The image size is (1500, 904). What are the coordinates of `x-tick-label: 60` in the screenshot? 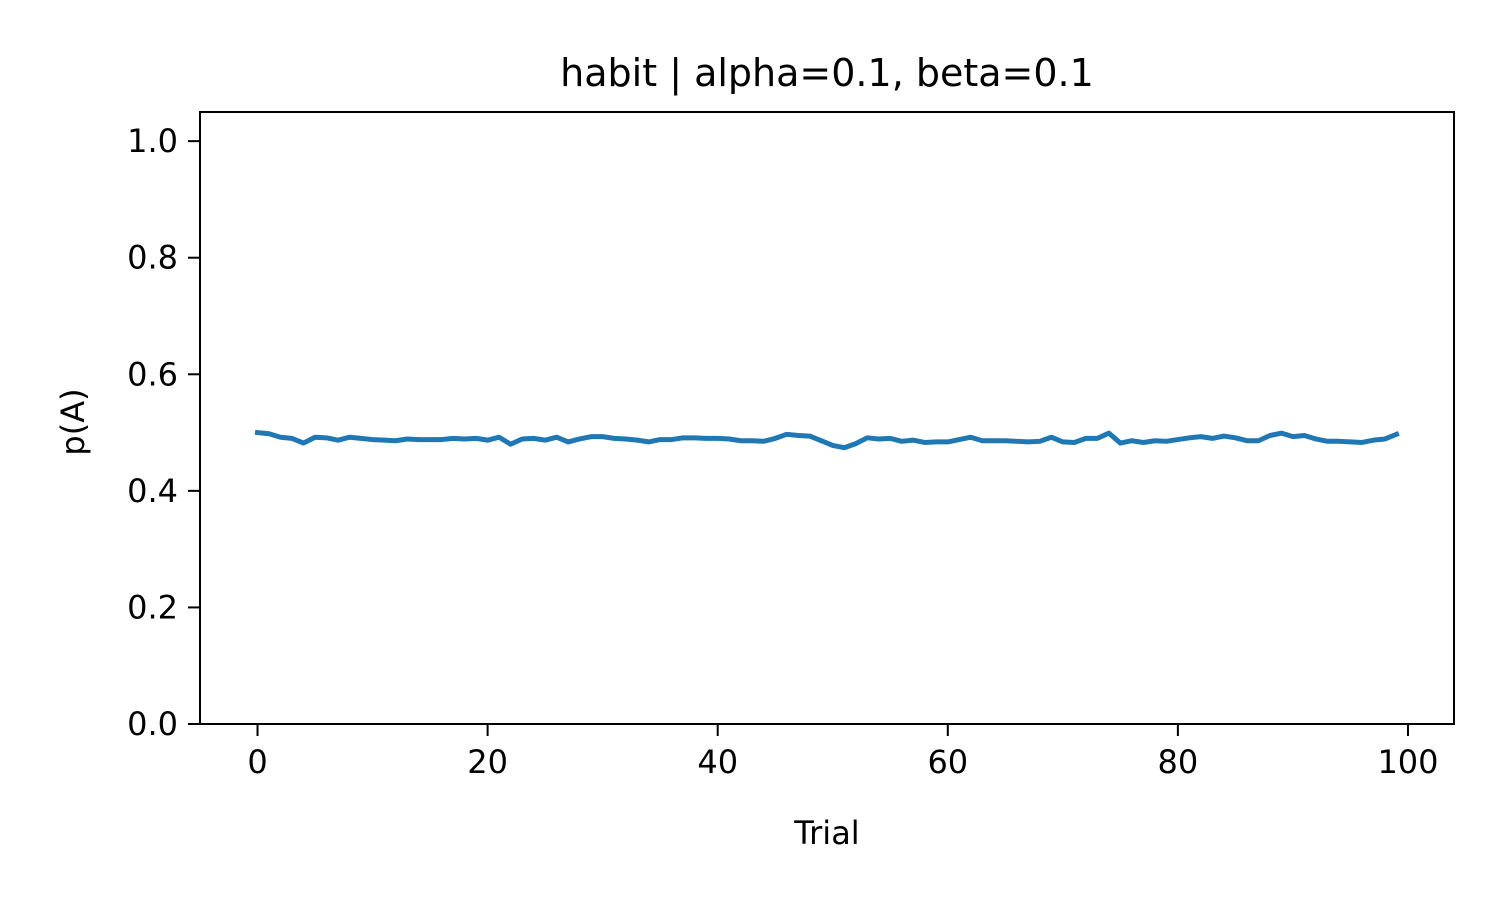 It's located at (947, 762).